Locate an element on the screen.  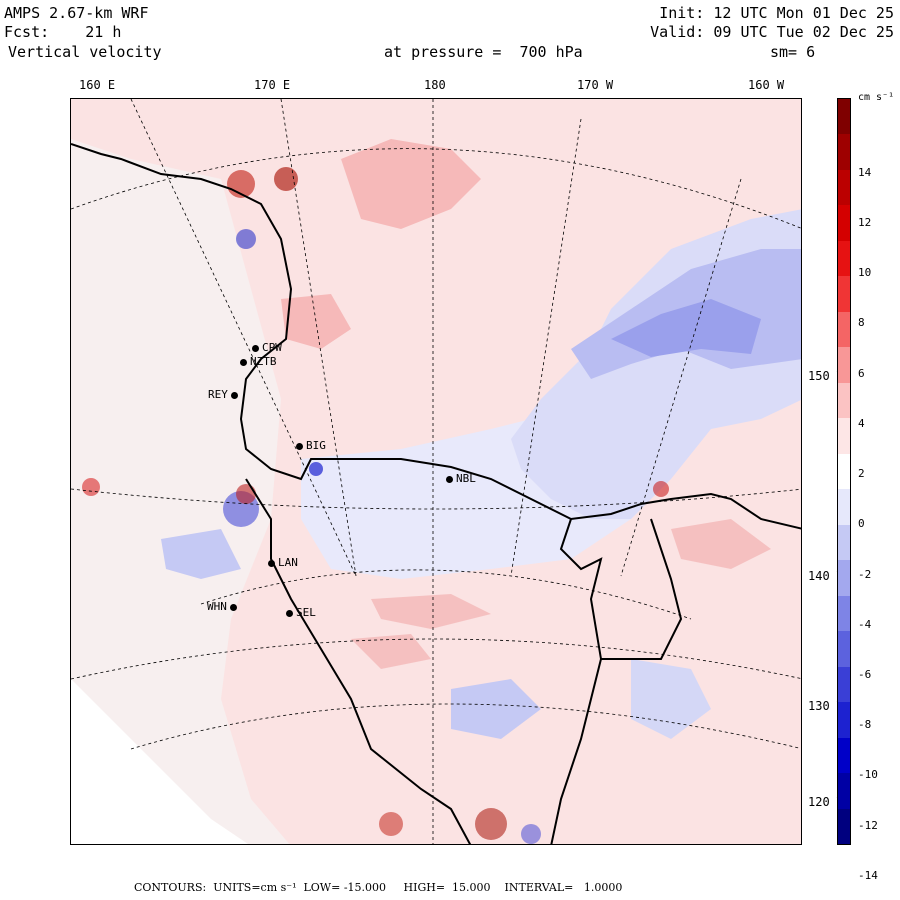
colorbar-tick-label: -12 is located at coordinates (868, 825).